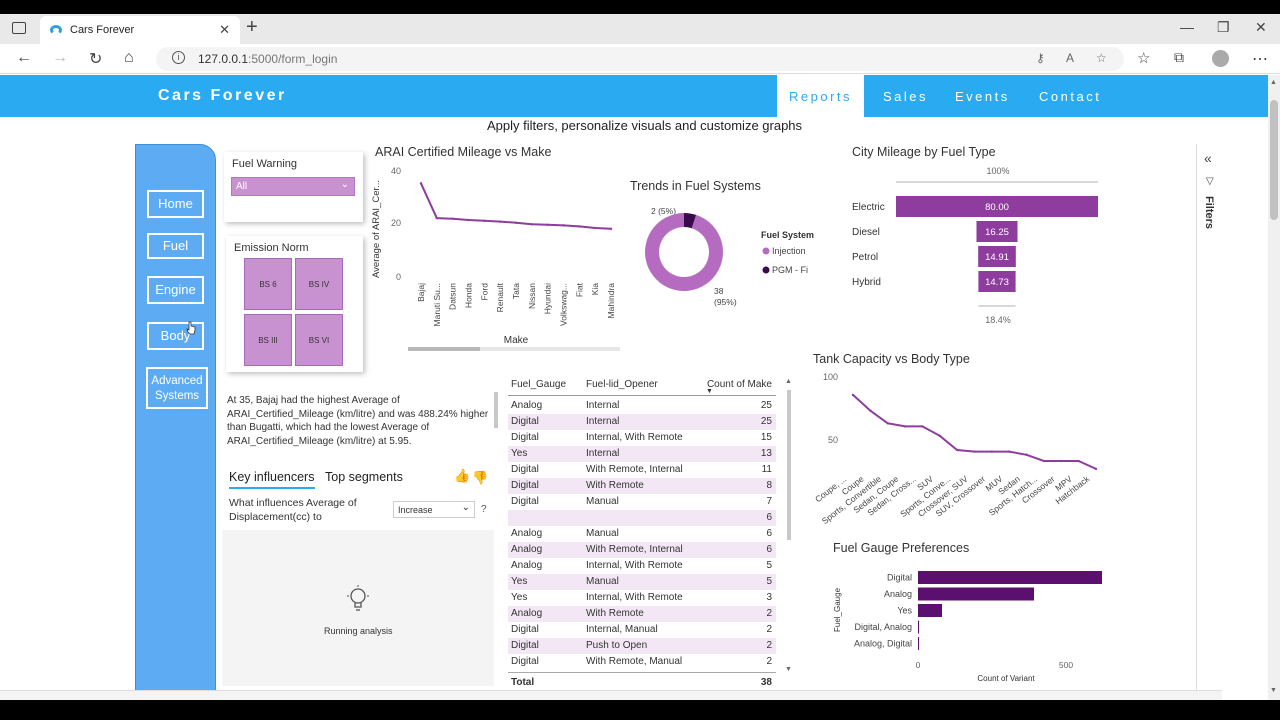 The image size is (1280, 720). I want to click on close-tab-icon: ✕, so click(224, 29).